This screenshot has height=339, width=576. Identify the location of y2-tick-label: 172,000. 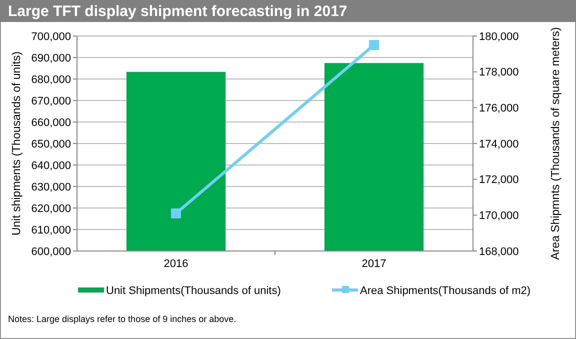
(499, 180).